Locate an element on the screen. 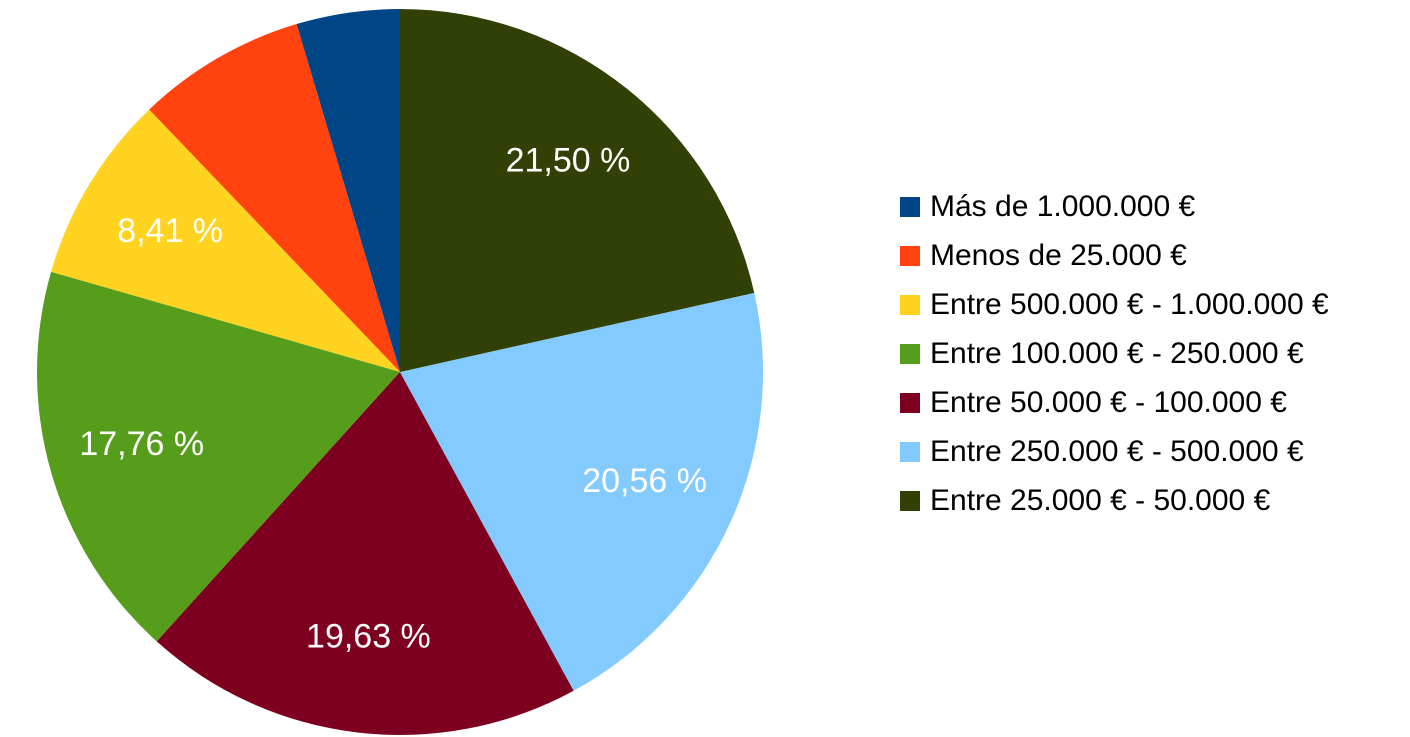 The image size is (1410, 737). legend-item: Más de 1.000.000 € is located at coordinates (1140, 206).